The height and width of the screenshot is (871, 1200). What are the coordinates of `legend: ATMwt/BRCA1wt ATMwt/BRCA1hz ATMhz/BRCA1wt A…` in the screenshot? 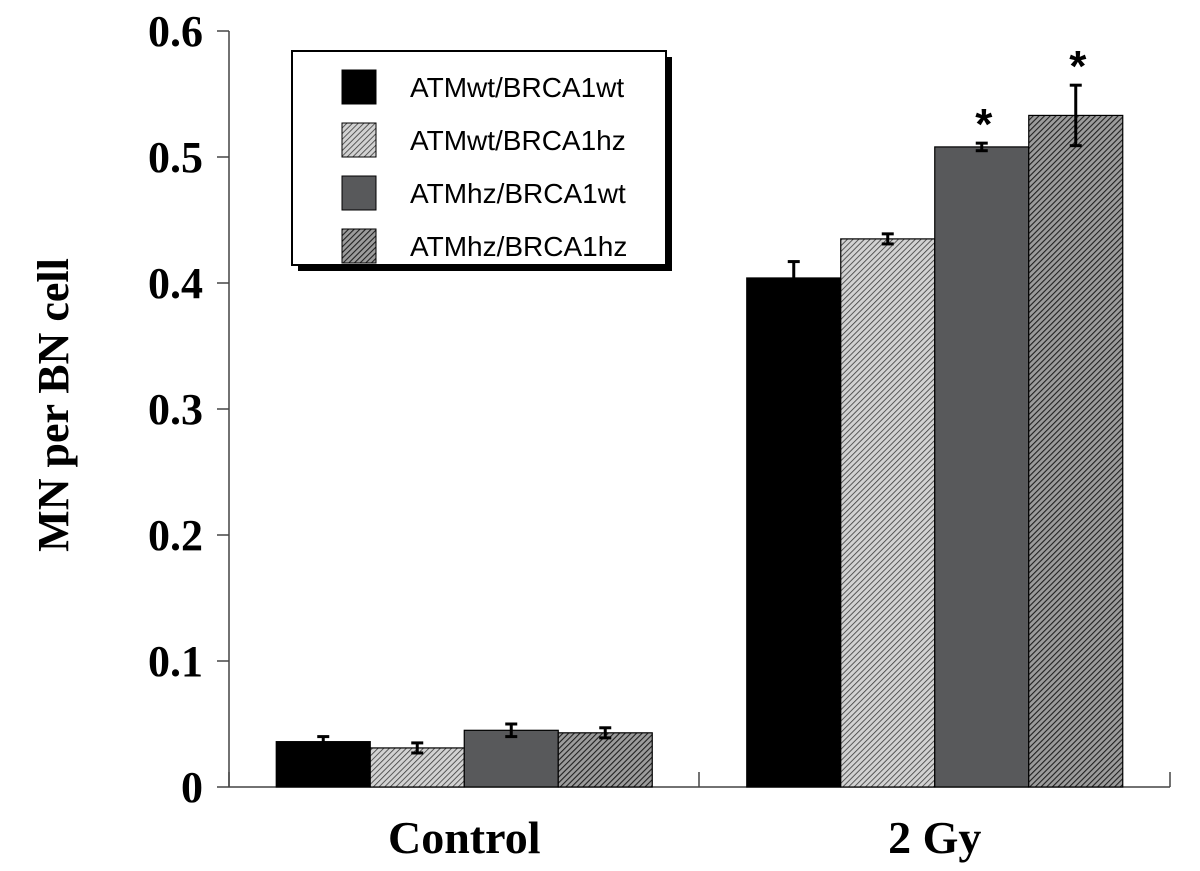 It's located at (481, 160).